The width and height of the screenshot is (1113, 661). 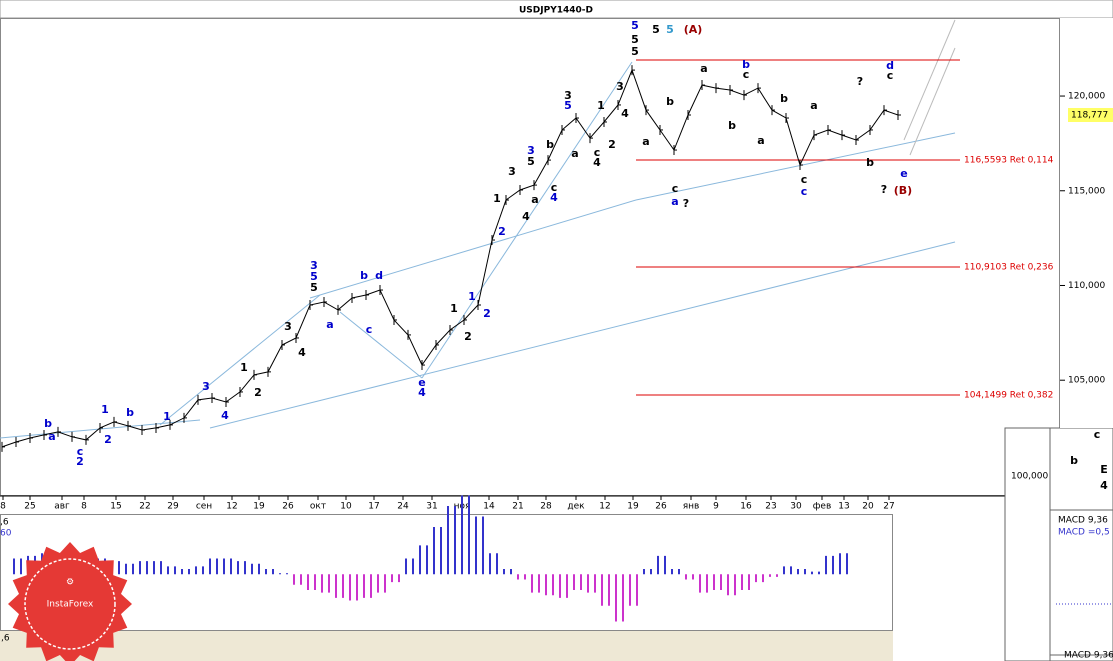 I want to click on x-tick-label: янв, so click(x=691, y=507).